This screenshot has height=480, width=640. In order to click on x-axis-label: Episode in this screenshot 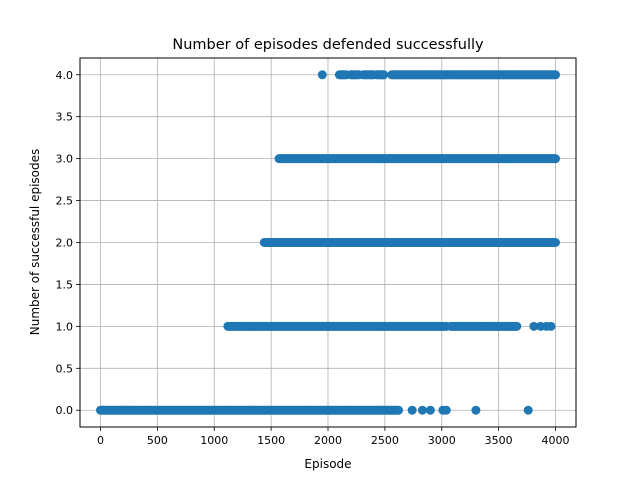, I will do `click(327, 464)`.